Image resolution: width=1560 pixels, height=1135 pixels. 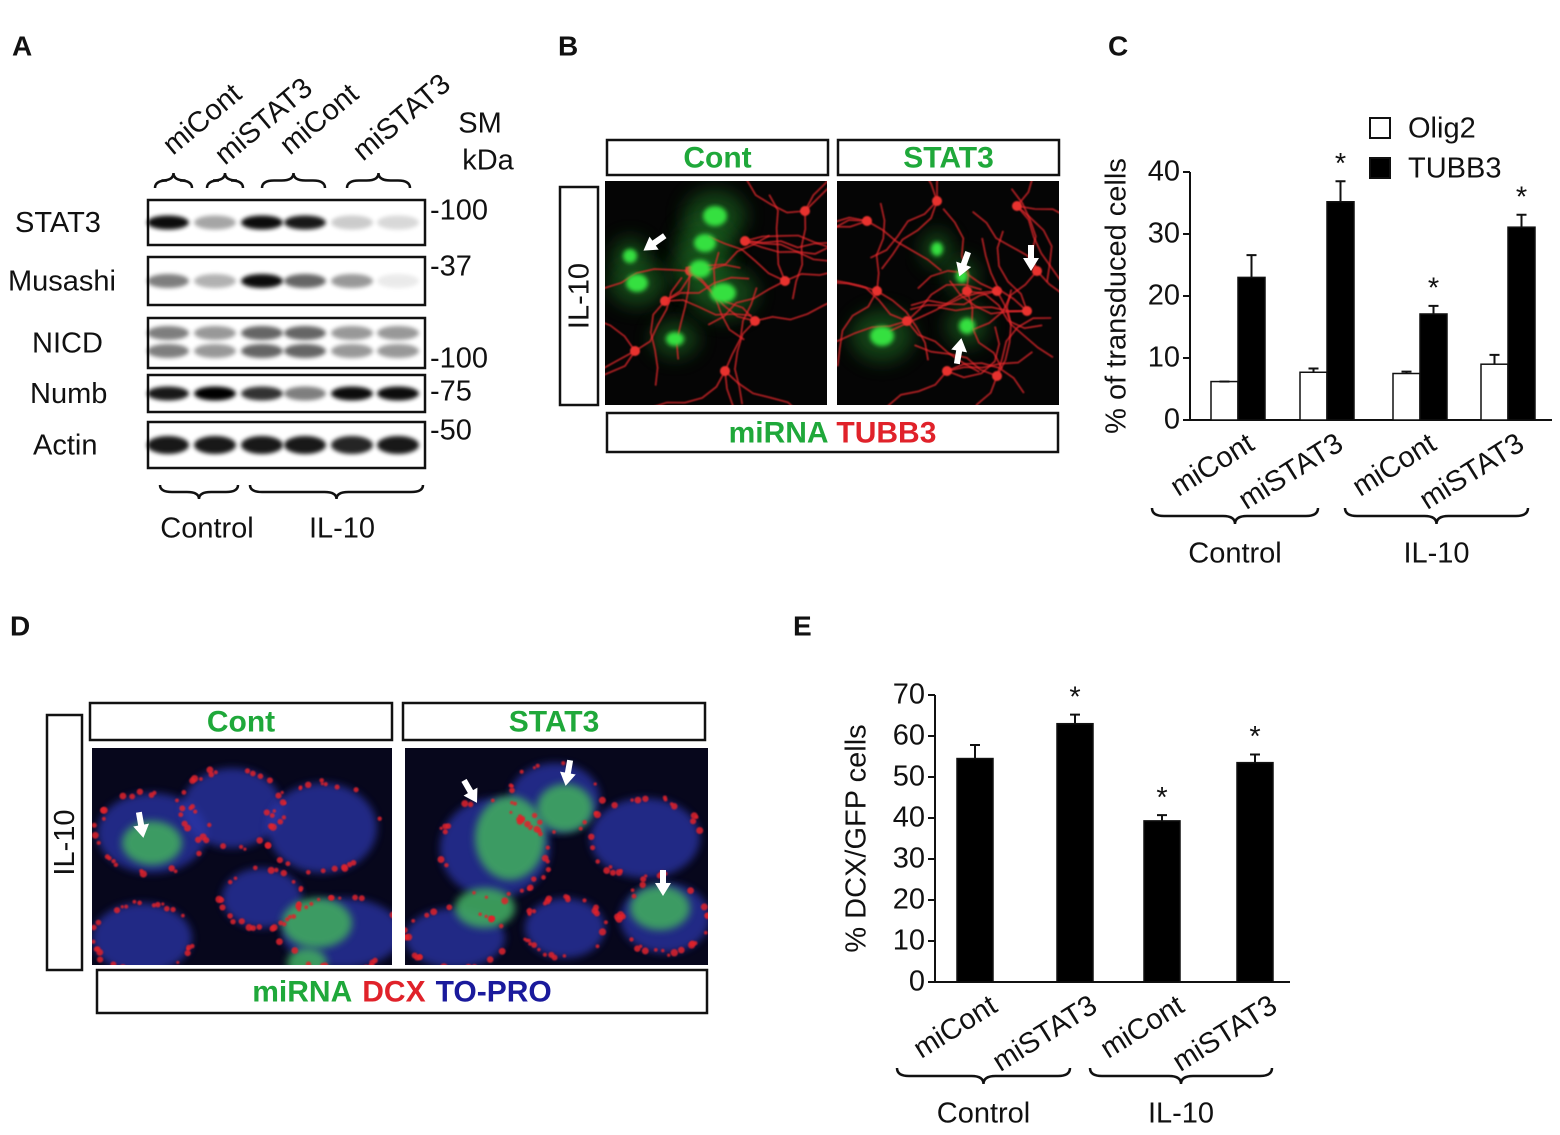 I want to click on micrograph, so click(x=716, y=293).